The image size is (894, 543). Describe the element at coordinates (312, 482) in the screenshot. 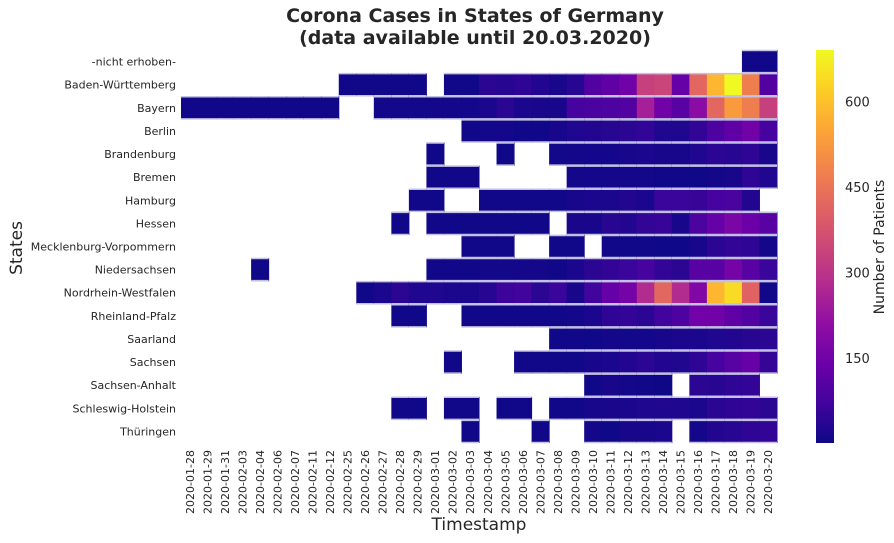

I see `x-tick-label: 2020-02-11` at that location.